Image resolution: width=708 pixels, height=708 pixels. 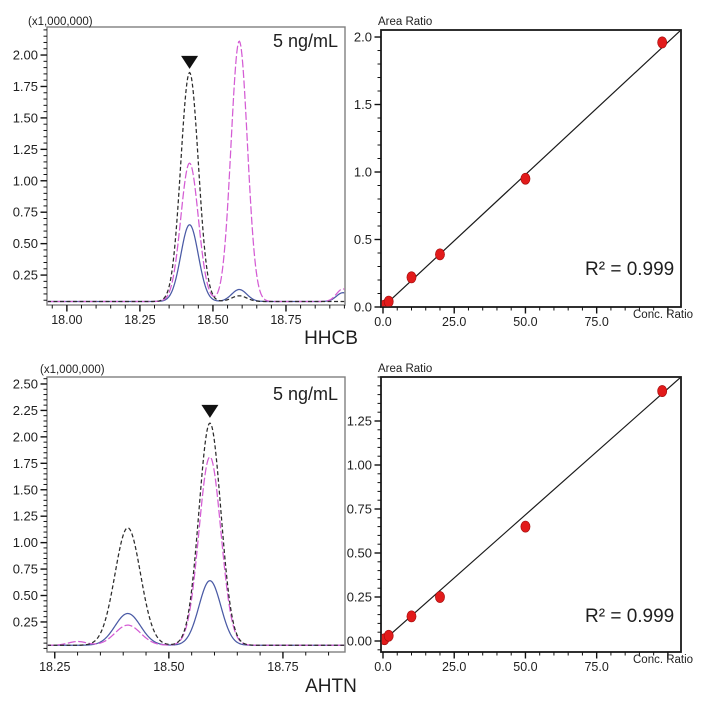 I want to click on hhcb-caption: HHCB, so click(x=331, y=338).